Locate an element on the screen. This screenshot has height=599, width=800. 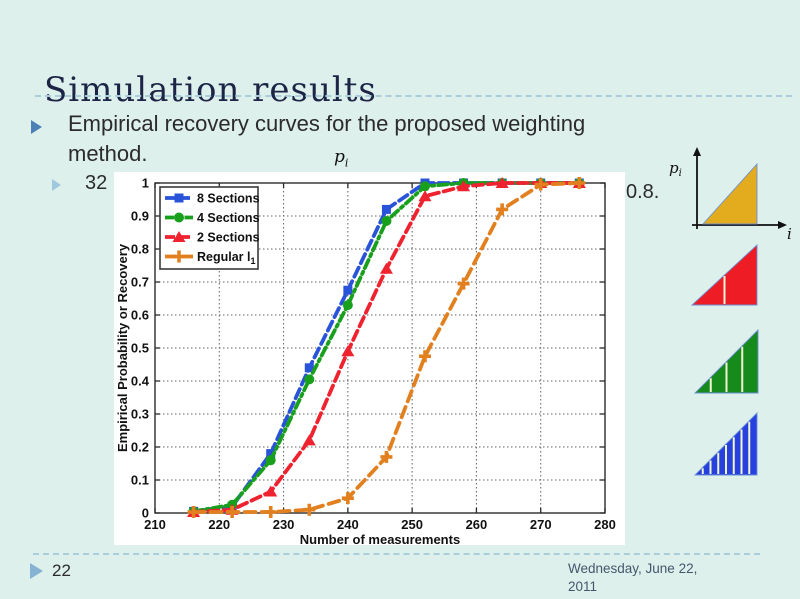
pi-base: p is located at coordinates (339, 157).